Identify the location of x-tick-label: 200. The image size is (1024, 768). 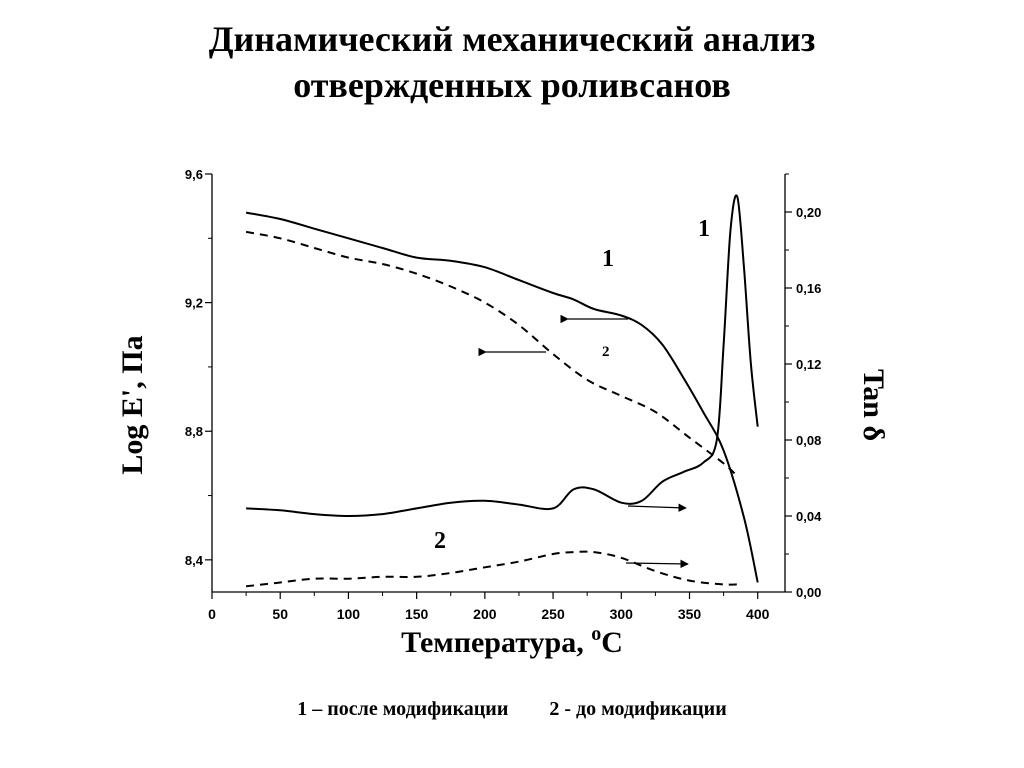
(485, 614).